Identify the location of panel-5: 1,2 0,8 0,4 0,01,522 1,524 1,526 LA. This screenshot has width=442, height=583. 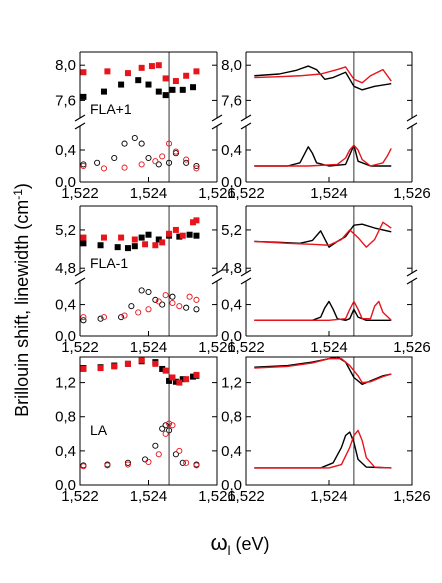
(145, 430).